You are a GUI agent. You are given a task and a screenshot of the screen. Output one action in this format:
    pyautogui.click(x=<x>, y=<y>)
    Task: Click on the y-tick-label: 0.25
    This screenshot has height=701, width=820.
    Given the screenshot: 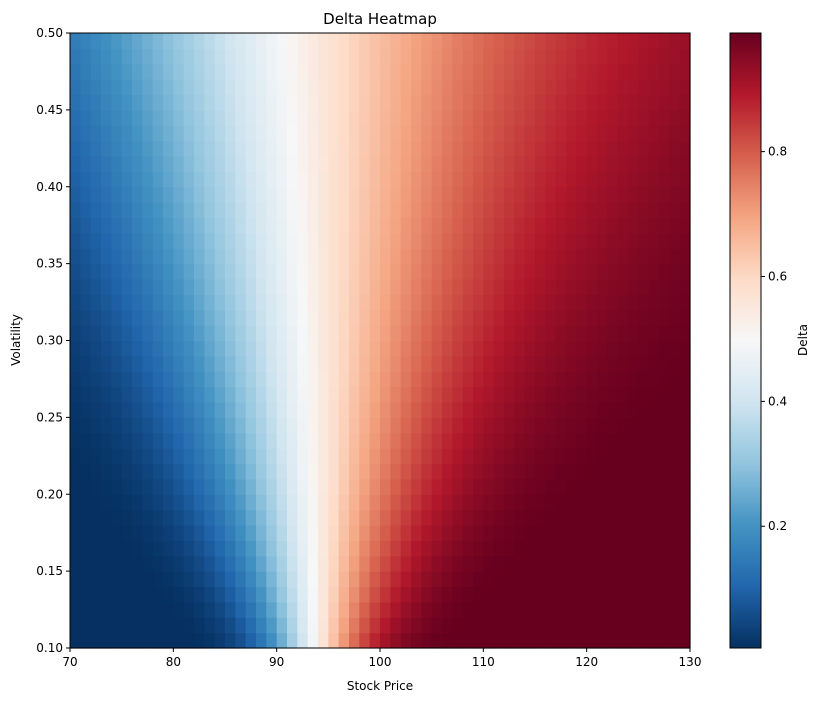 What is the action you would take?
    pyautogui.click(x=49, y=417)
    